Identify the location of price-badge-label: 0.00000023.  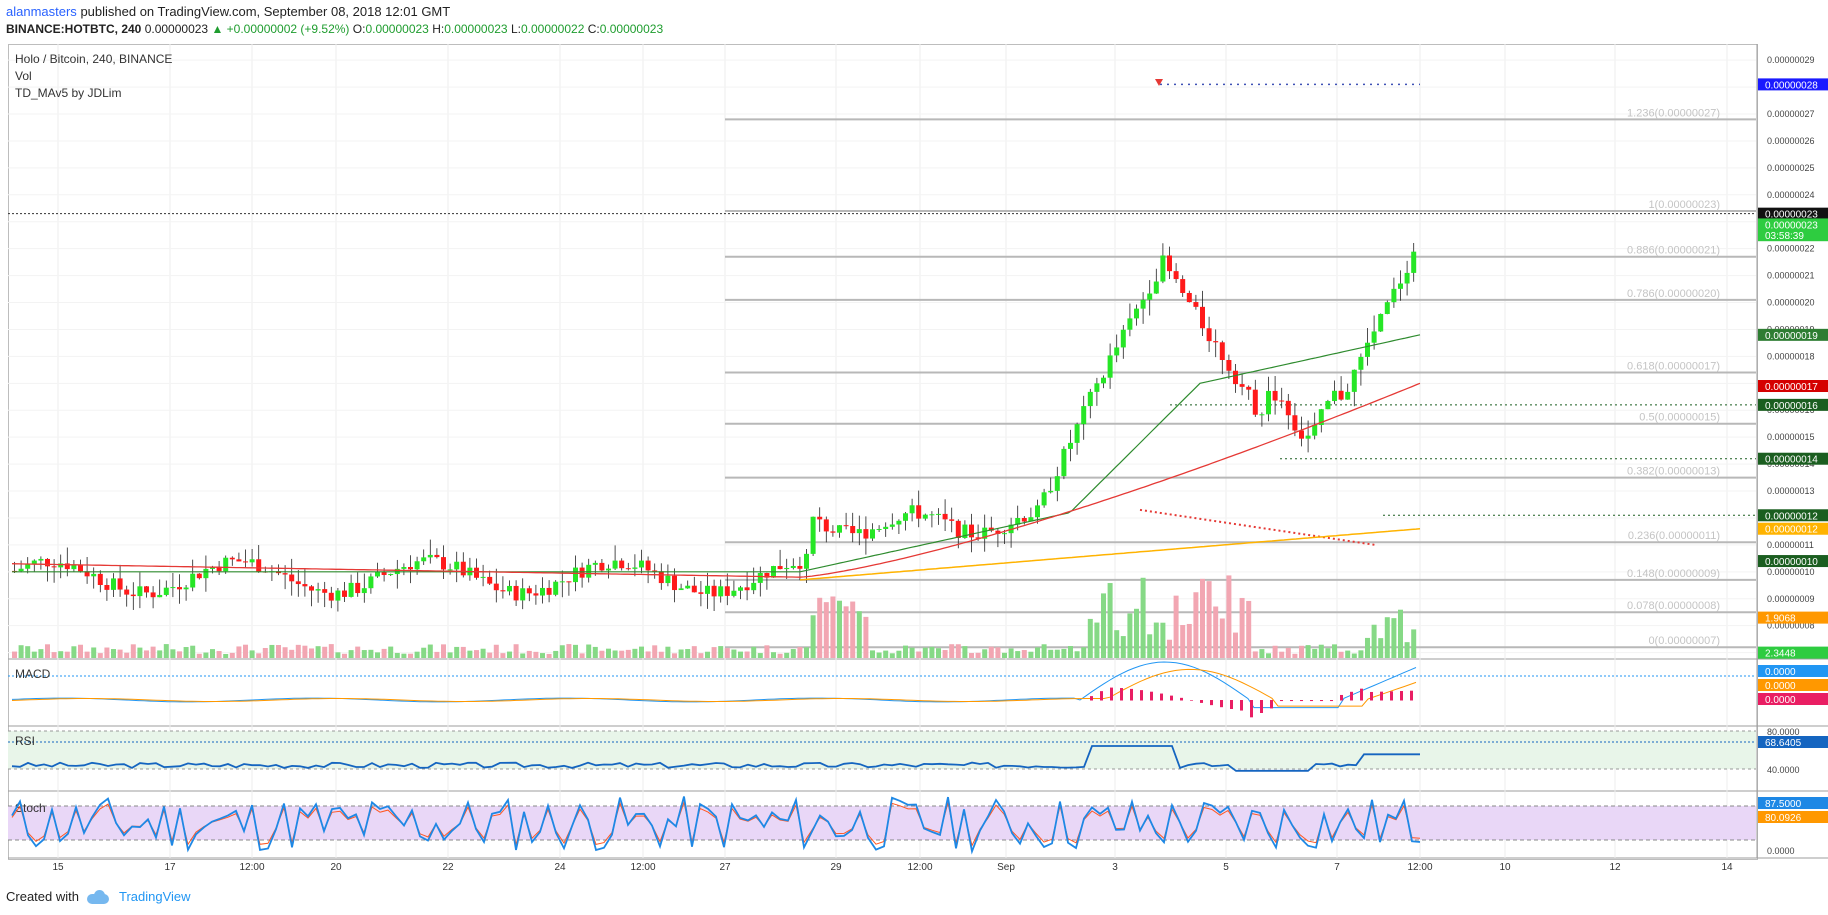
(1791, 225).